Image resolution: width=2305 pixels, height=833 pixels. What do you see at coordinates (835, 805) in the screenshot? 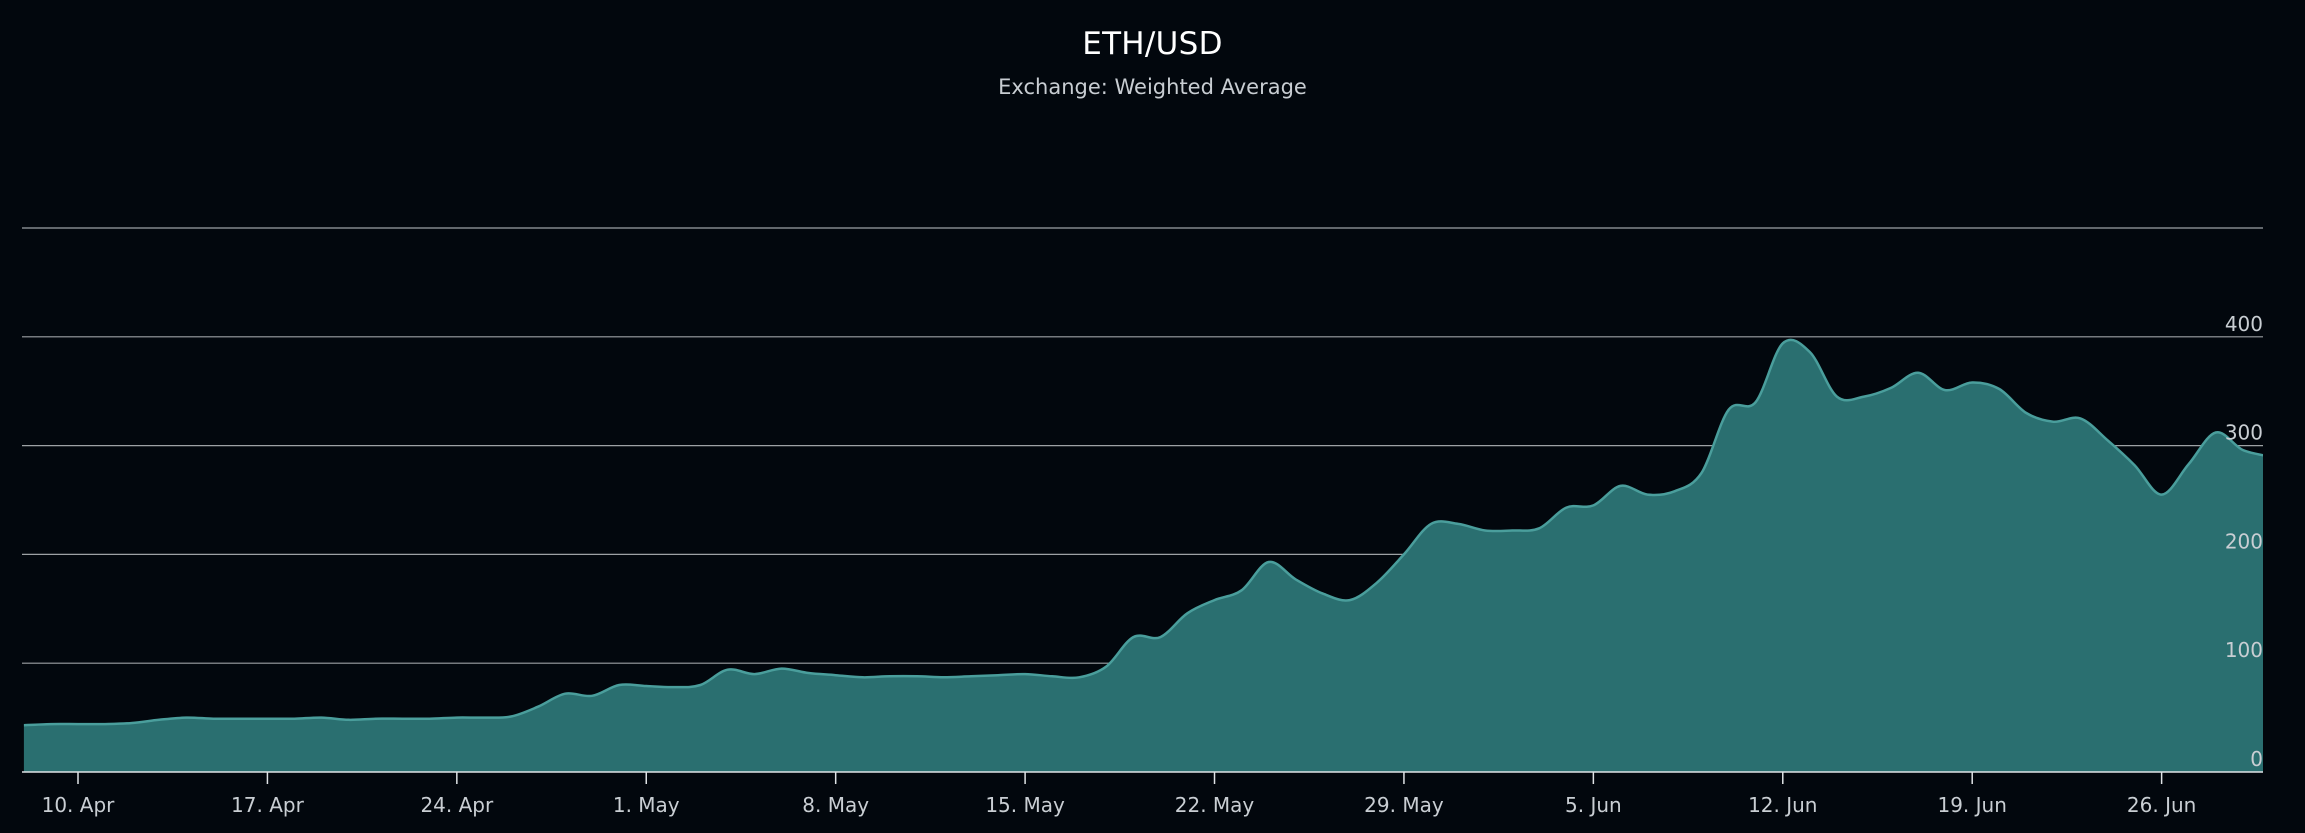
I see `x-tick-label: 8. May` at bounding box center [835, 805].